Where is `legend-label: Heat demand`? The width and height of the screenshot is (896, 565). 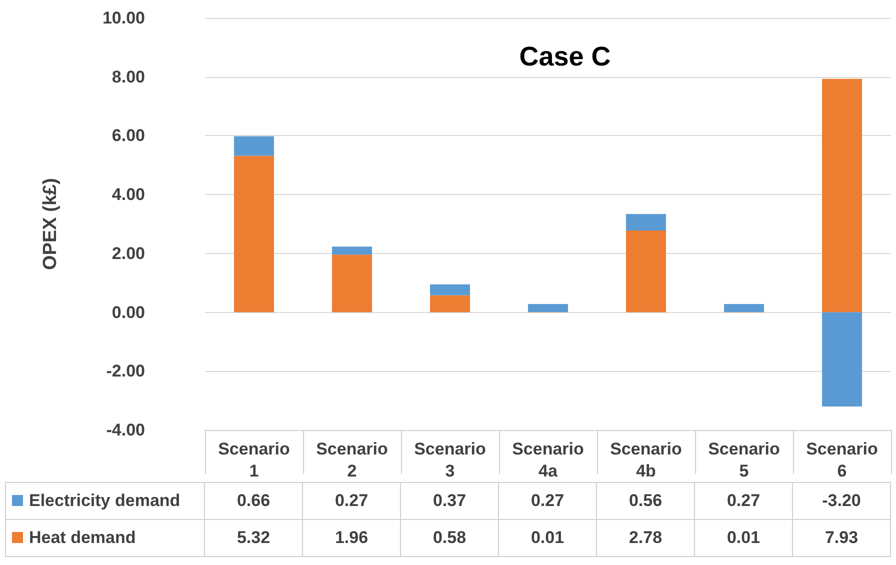 legend-label: Heat demand is located at coordinates (105, 538).